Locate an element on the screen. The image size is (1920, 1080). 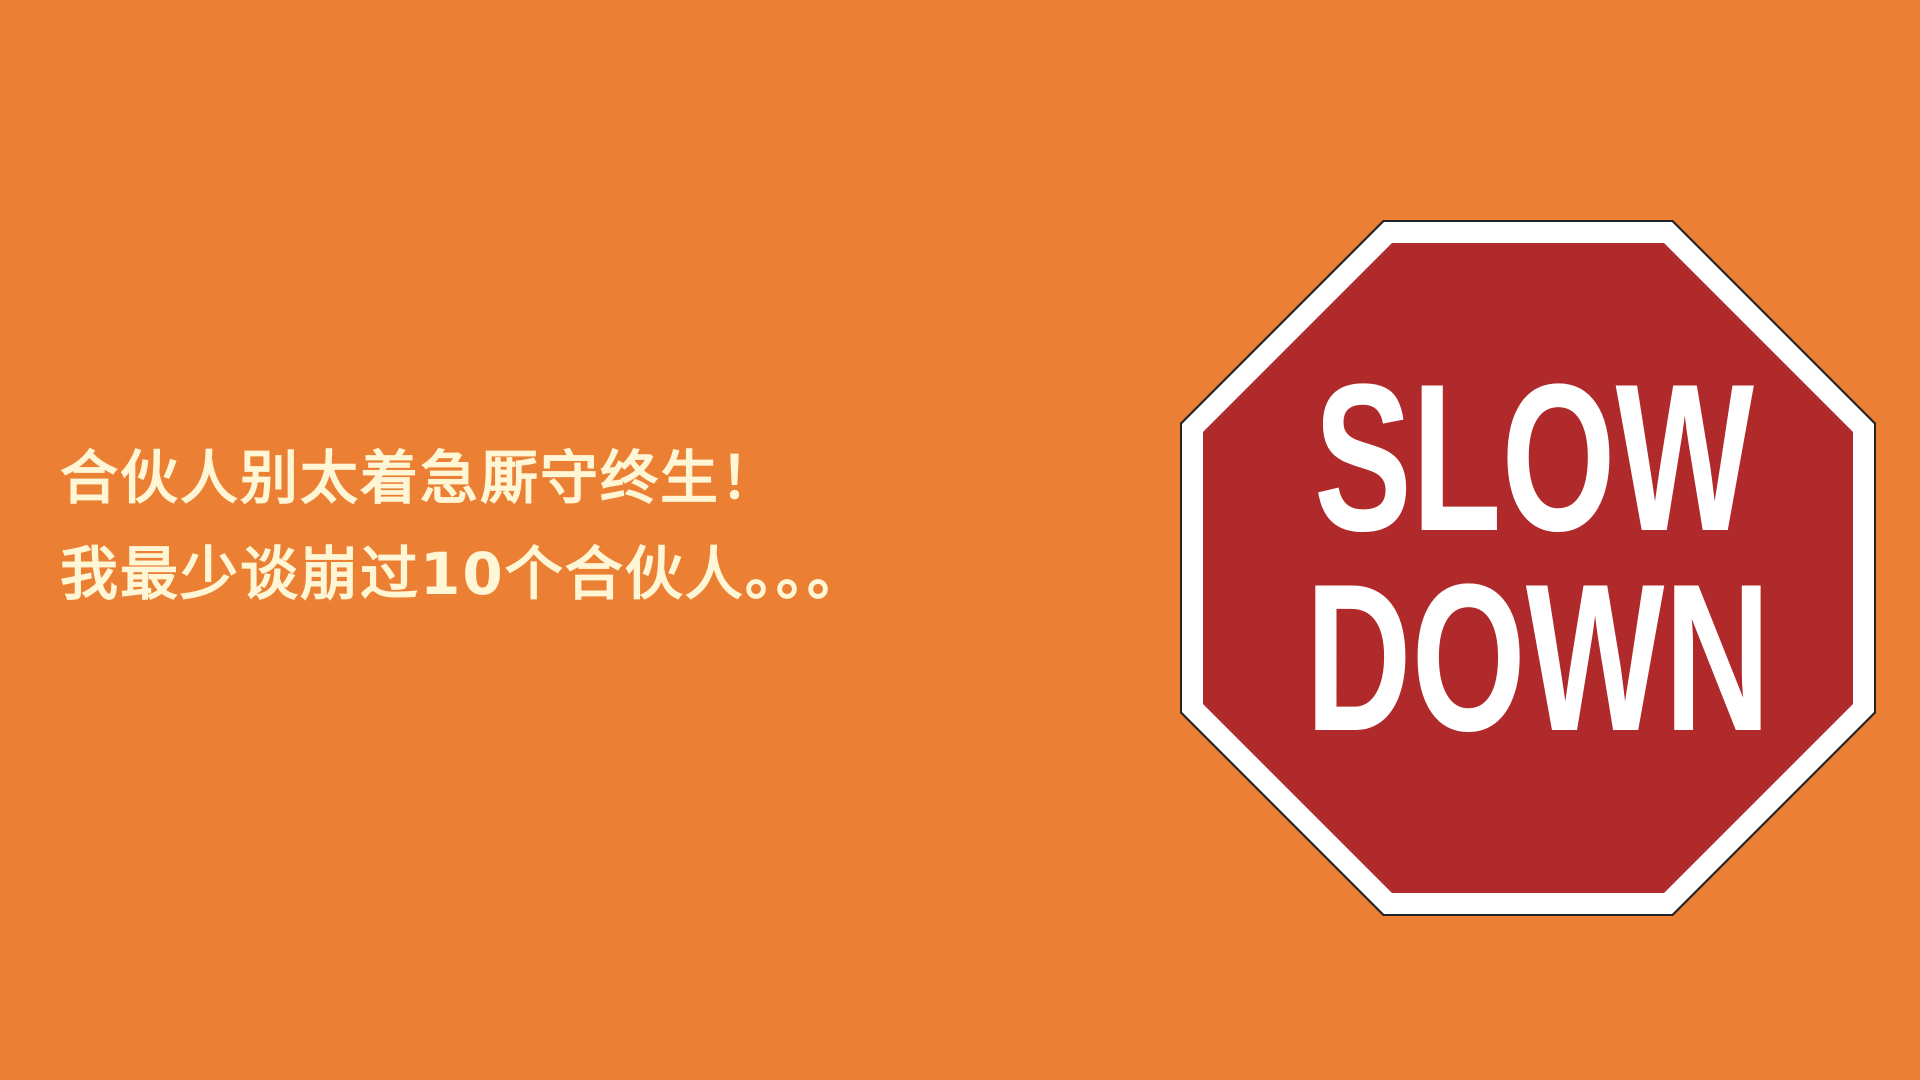
sign-text-down: DOWN is located at coordinates (1538, 657).